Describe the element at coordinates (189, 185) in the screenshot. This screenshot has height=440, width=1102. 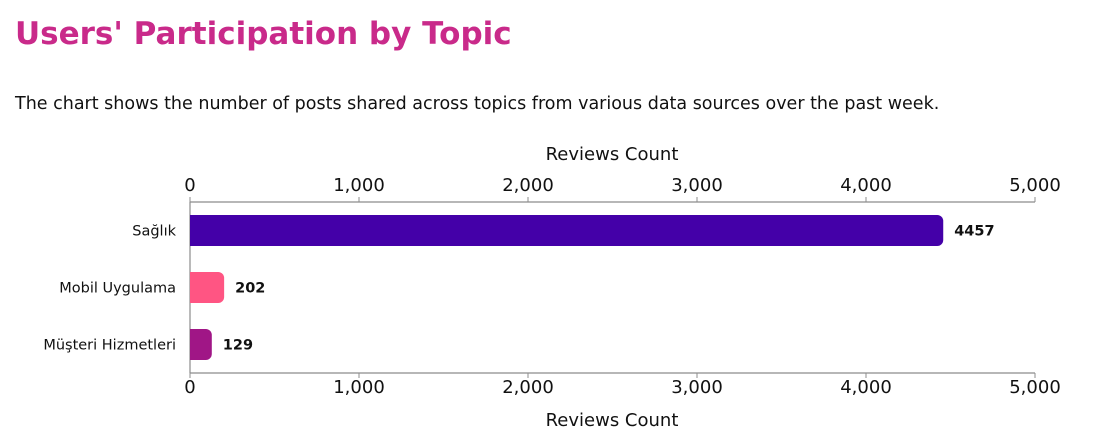
I see `x-tick-label-top: 0` at that location.